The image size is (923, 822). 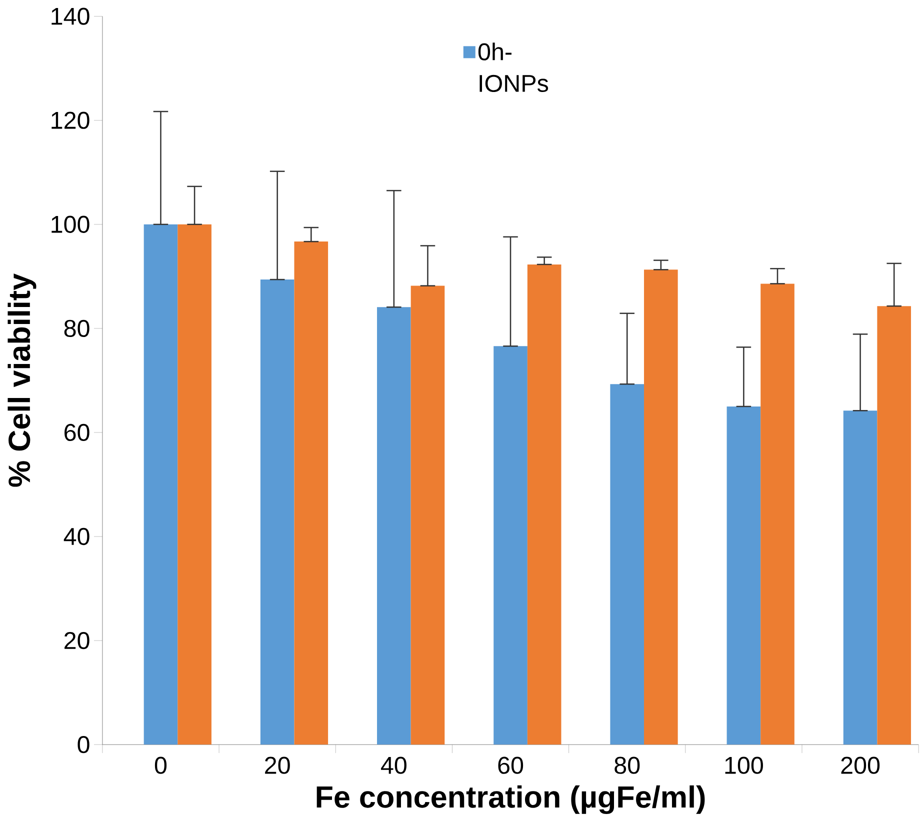 I want to click on y-tick-label: 20, so click(x=77, y=641).